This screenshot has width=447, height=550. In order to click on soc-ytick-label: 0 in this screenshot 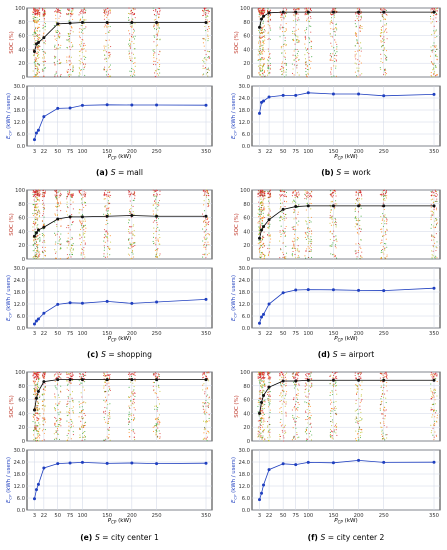, I will do `click(23, 260)`.